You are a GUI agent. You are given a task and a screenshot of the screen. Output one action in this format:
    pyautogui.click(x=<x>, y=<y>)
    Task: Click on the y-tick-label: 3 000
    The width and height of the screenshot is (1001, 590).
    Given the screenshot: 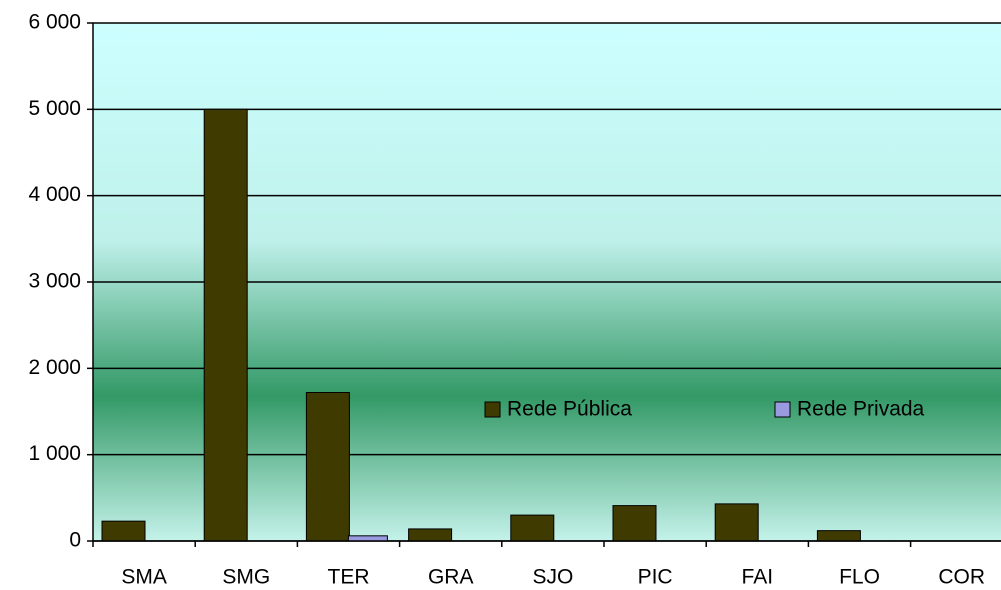 What is the action you would take?
    pyautogui.click(x=54, y=281)
    